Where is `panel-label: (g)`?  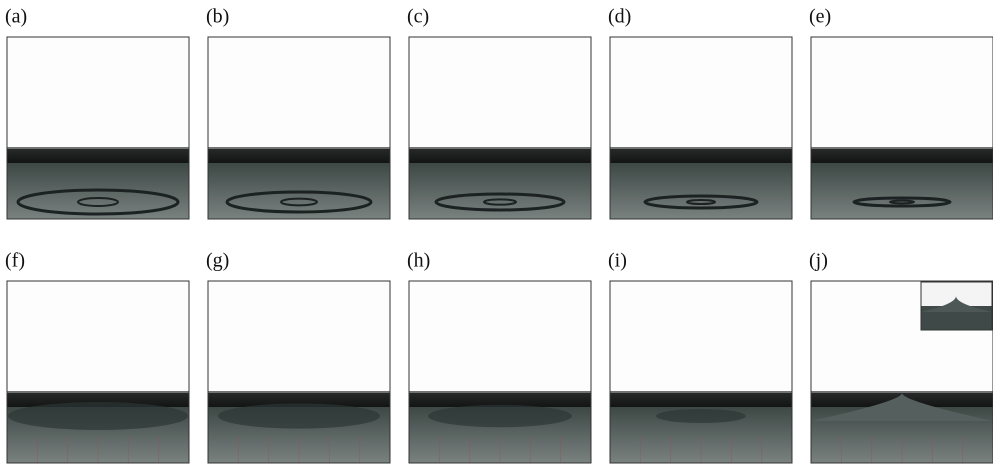 panel-label: (g) is located at coordinates (217, 261).